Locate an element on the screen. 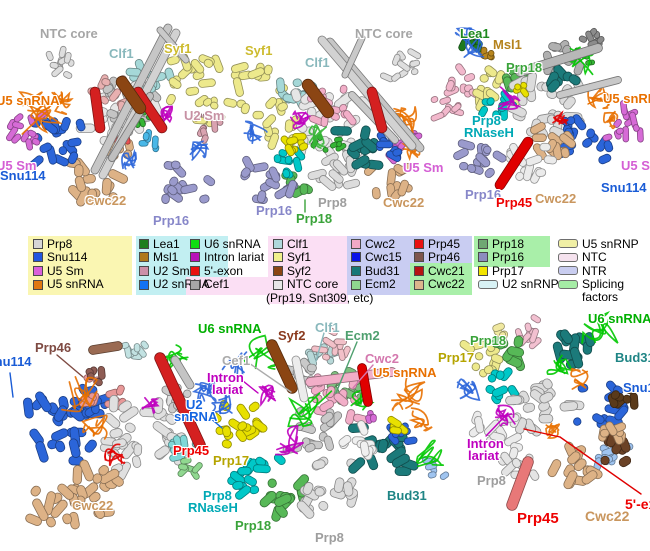  legend-item-u5-snrna: U5 snRNA is located at coordinates (68, 284).